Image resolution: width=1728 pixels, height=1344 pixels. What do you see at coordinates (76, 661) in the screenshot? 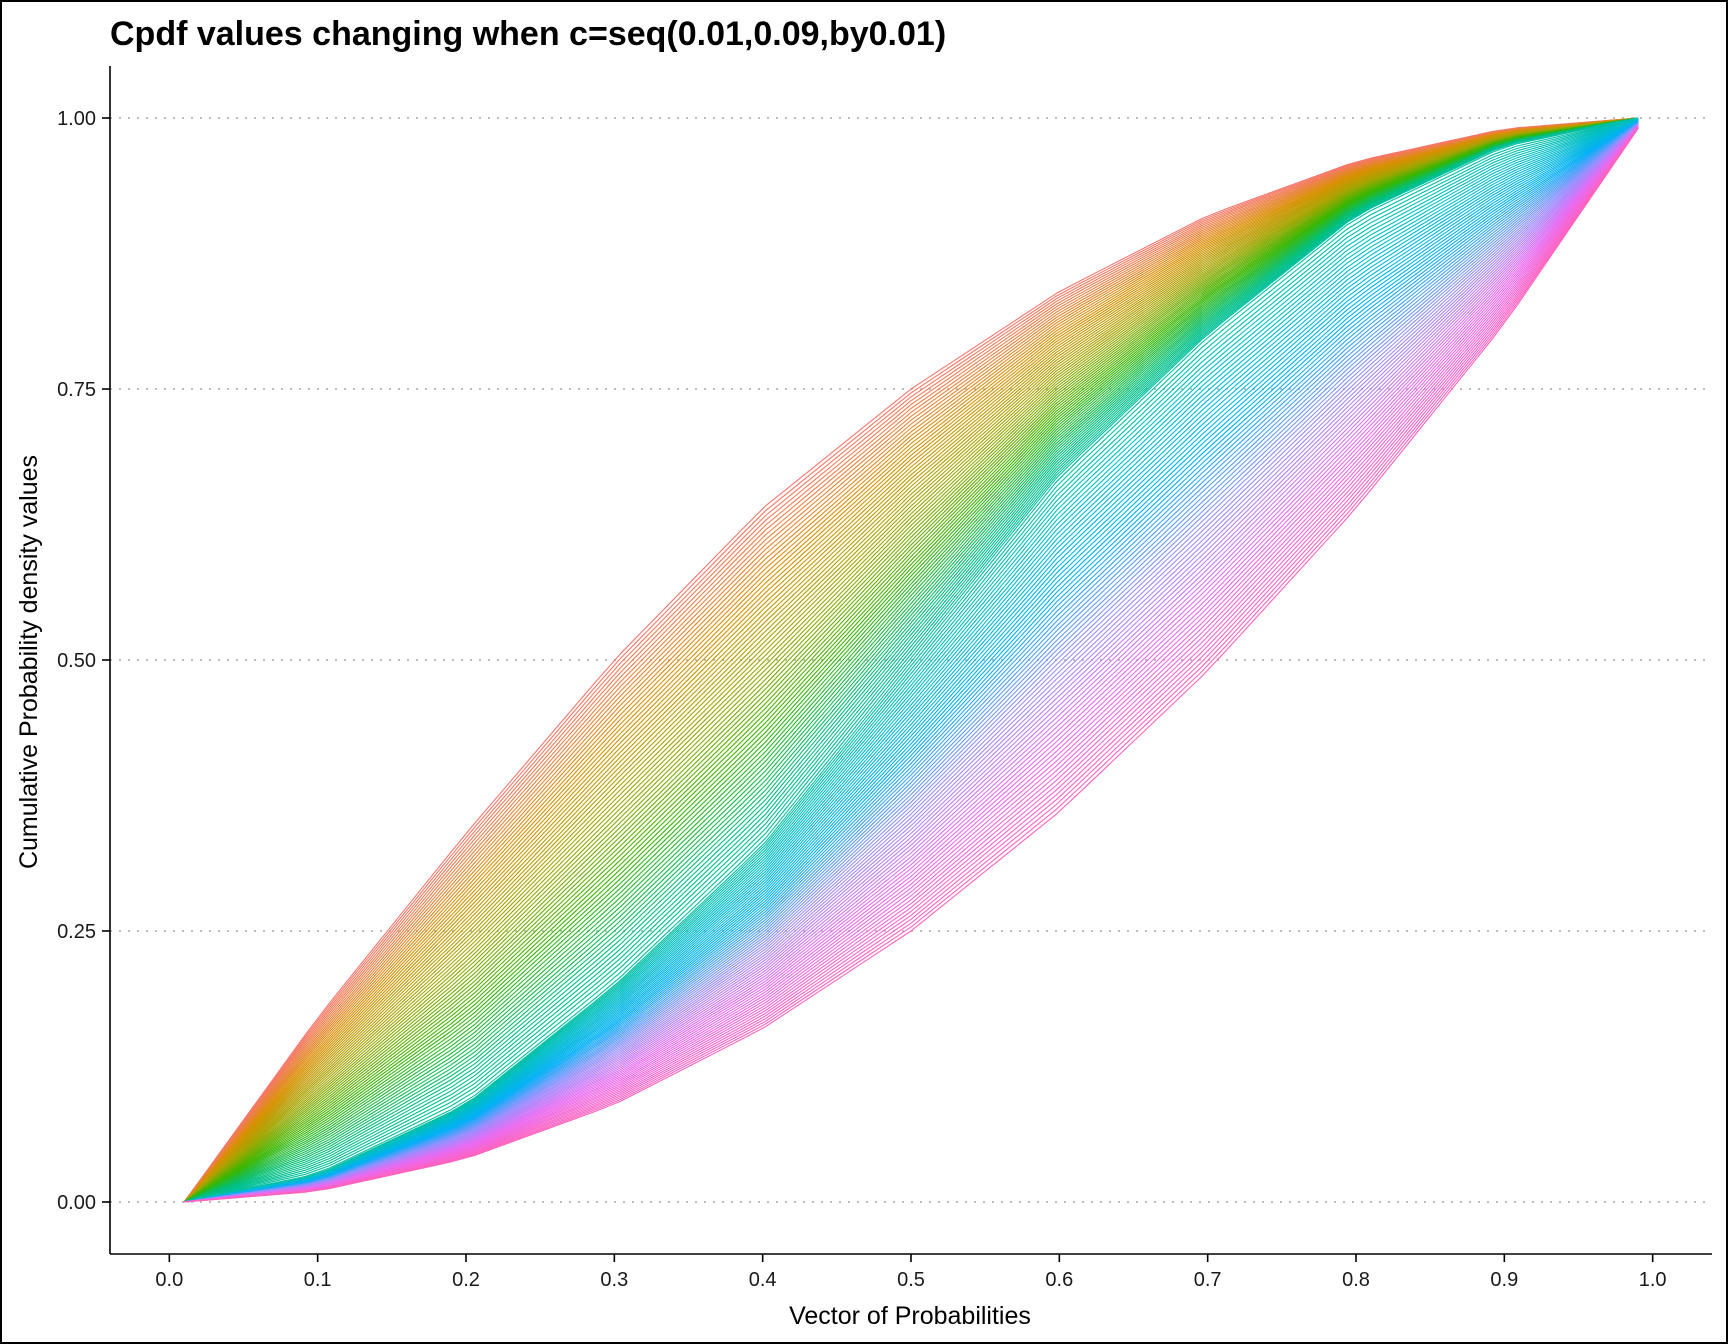
I see `y-tick-label: 0.50` at bounding box center [76, 661].